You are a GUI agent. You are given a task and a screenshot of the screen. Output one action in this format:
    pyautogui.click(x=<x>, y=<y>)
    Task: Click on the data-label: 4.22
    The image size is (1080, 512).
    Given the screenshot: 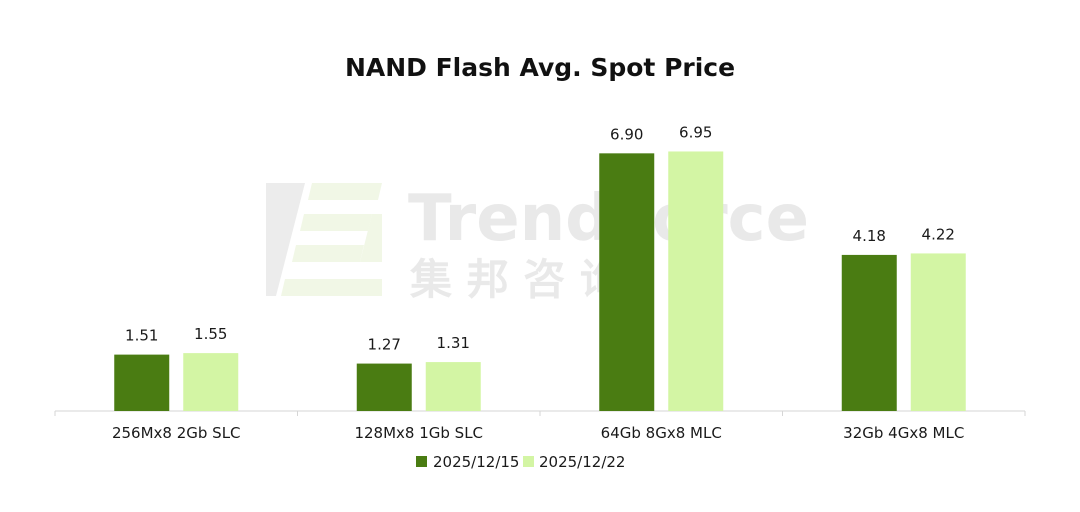 What is the action you would take?
    pyautogui.click(x=938, y=234)
    